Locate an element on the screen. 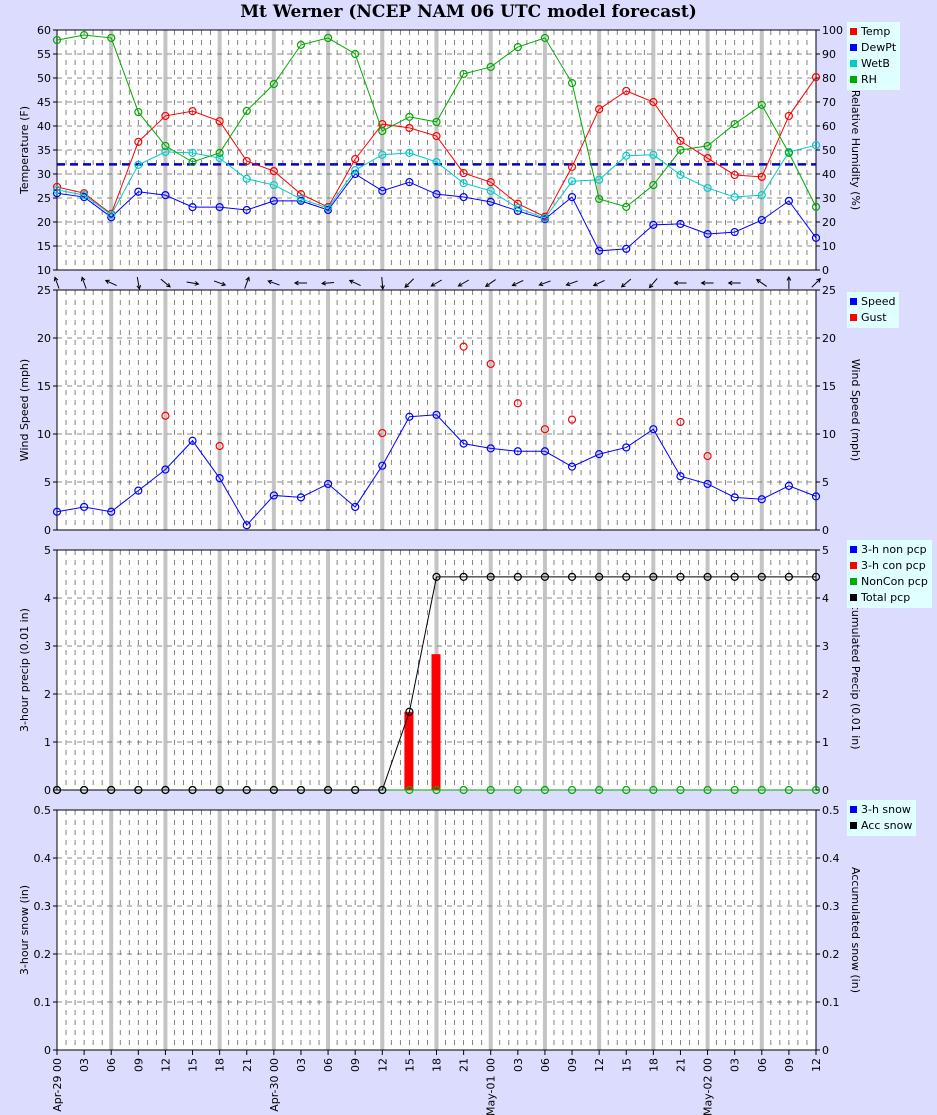  y-tick-label: 35 is located at coordinates (44, 150).